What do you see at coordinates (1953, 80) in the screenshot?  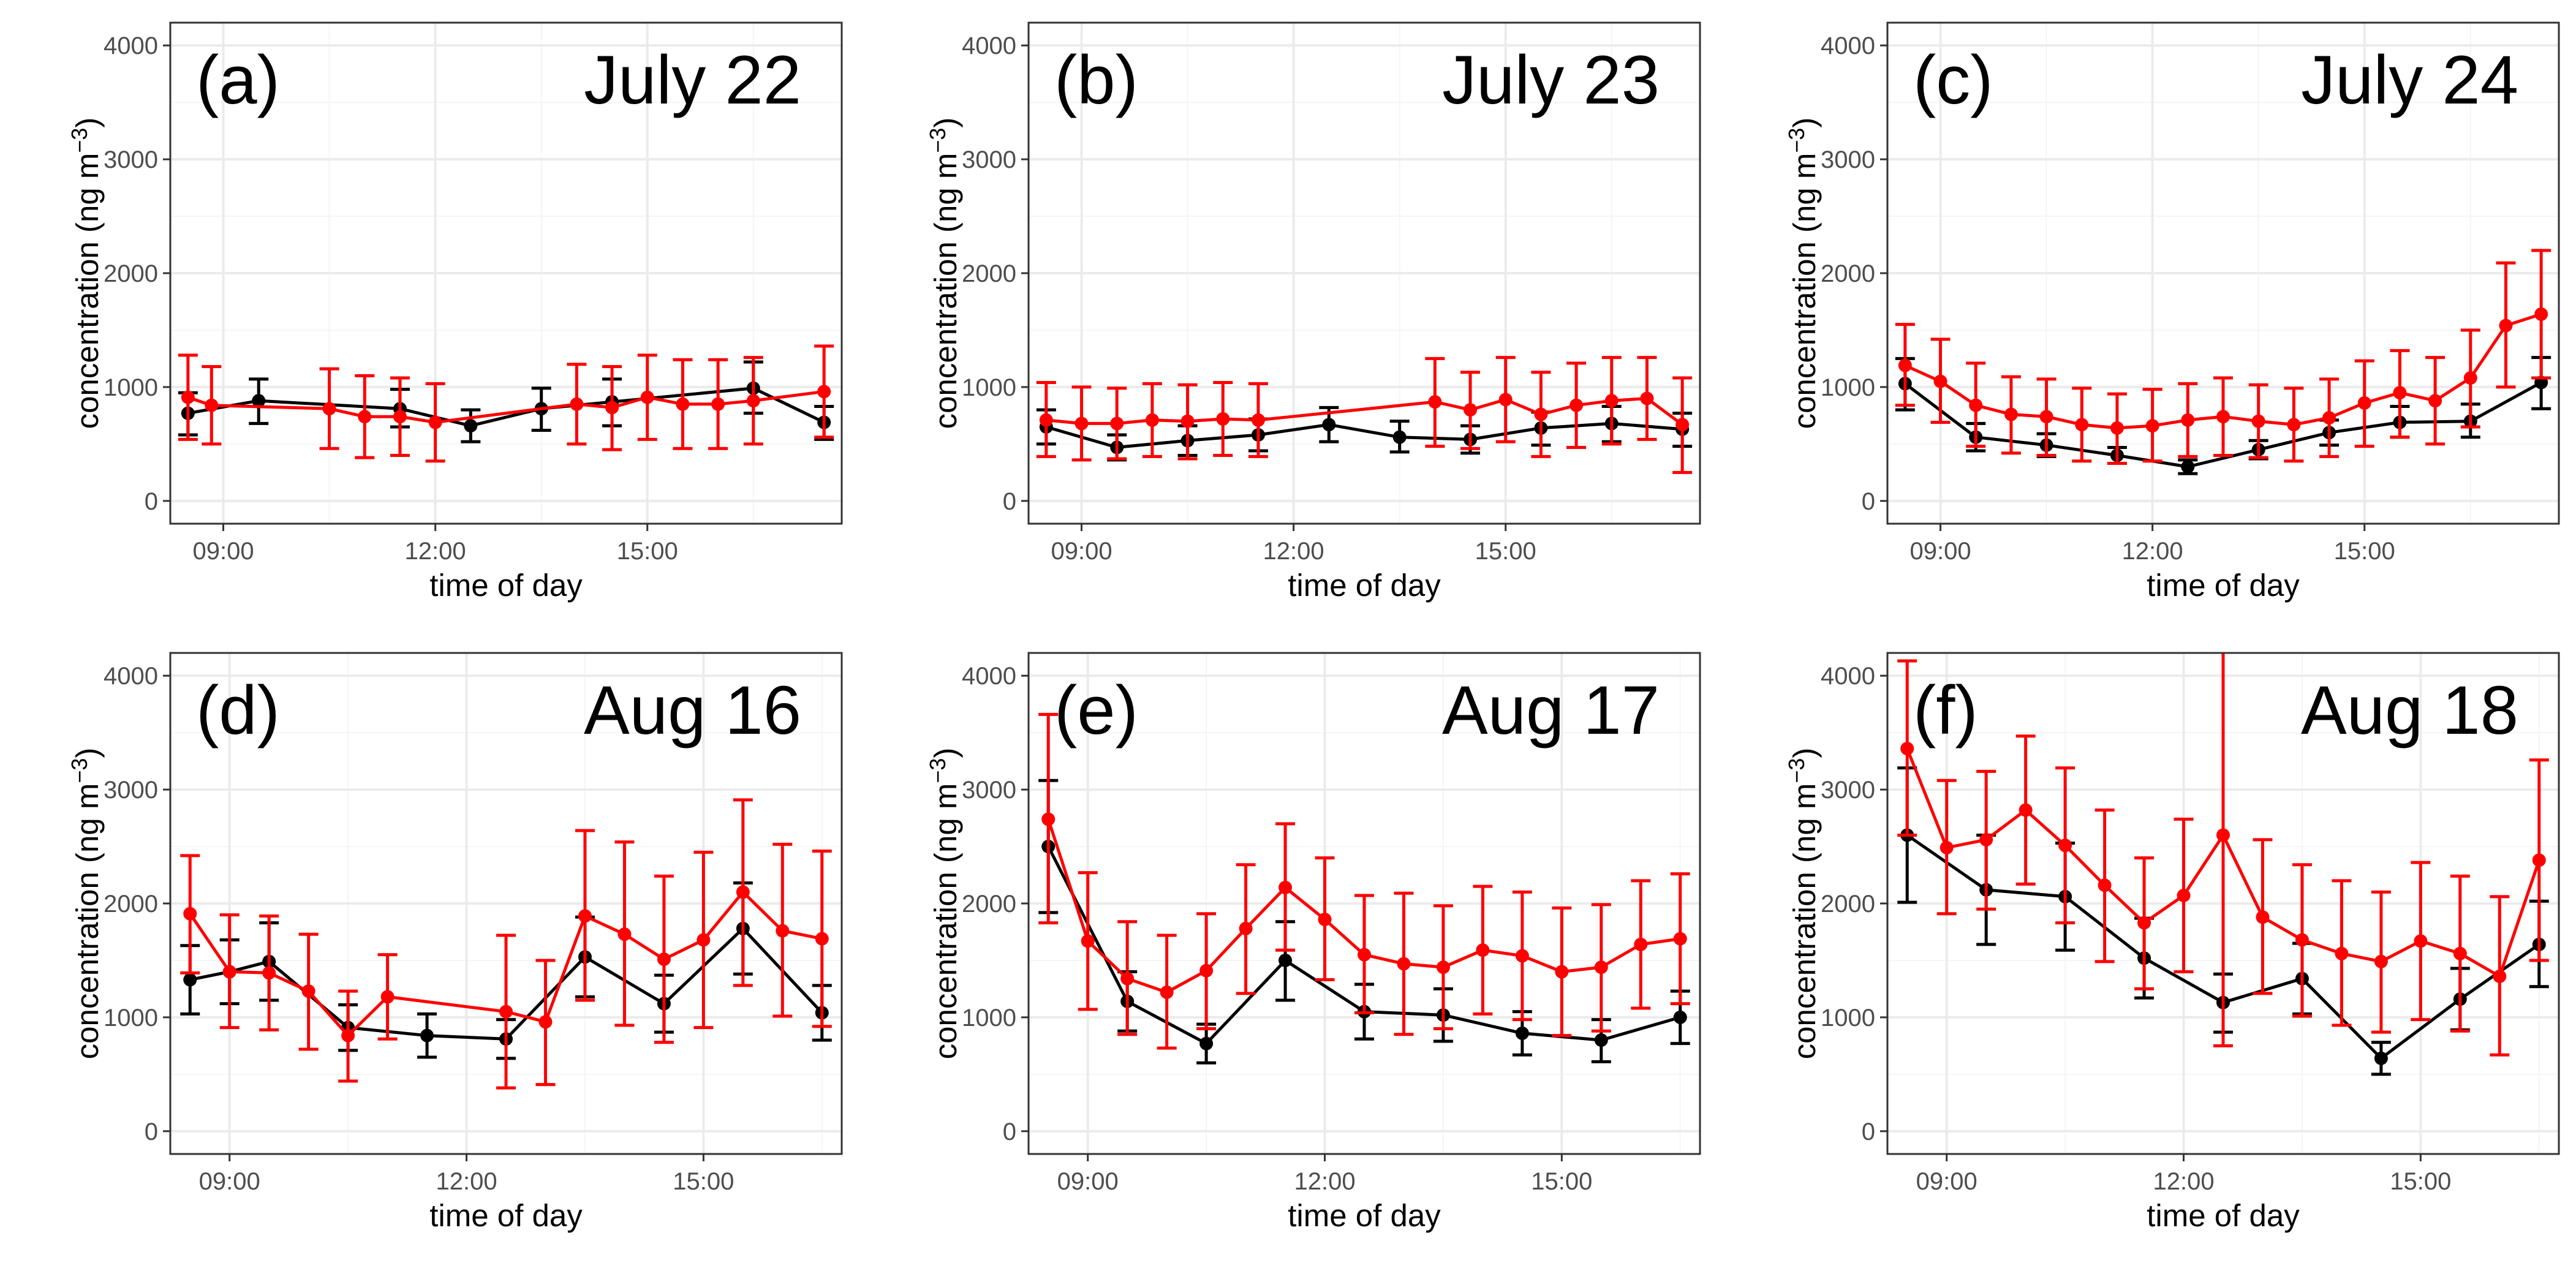 I see `panel-letter: (c)` at bounding box center [1953, 80].